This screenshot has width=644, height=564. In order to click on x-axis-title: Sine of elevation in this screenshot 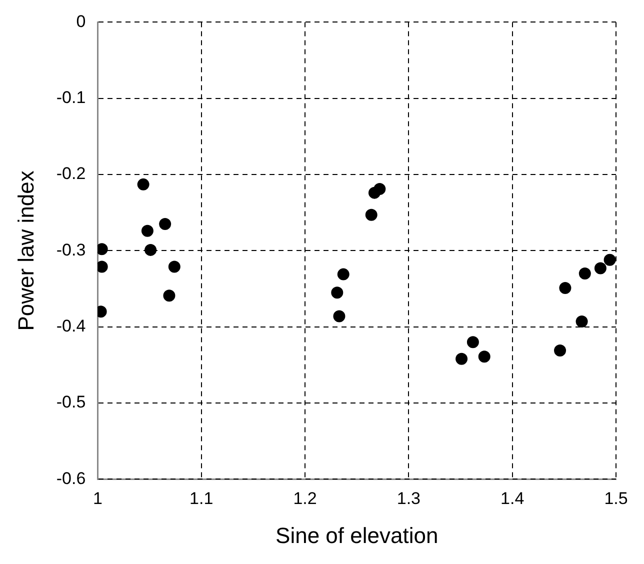, I will do `click(357, 535)`.